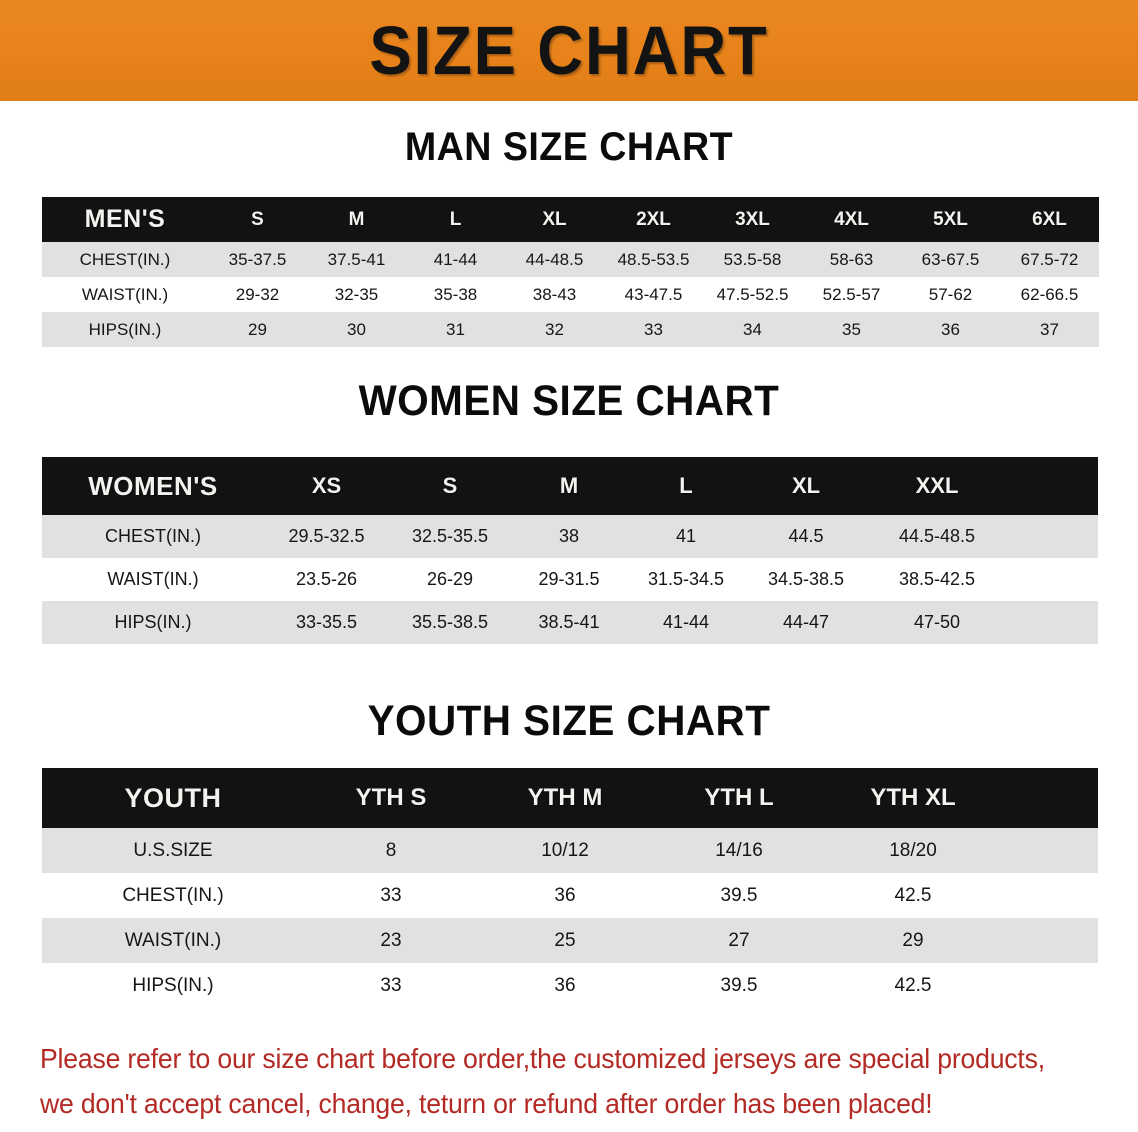 The height and width of the screenshot is (1132, 1138). What do you see at coordinates (937, 485) in the screenshot?
I see `women-col-header-xxl: XXL` at bounding box center [937, 485].